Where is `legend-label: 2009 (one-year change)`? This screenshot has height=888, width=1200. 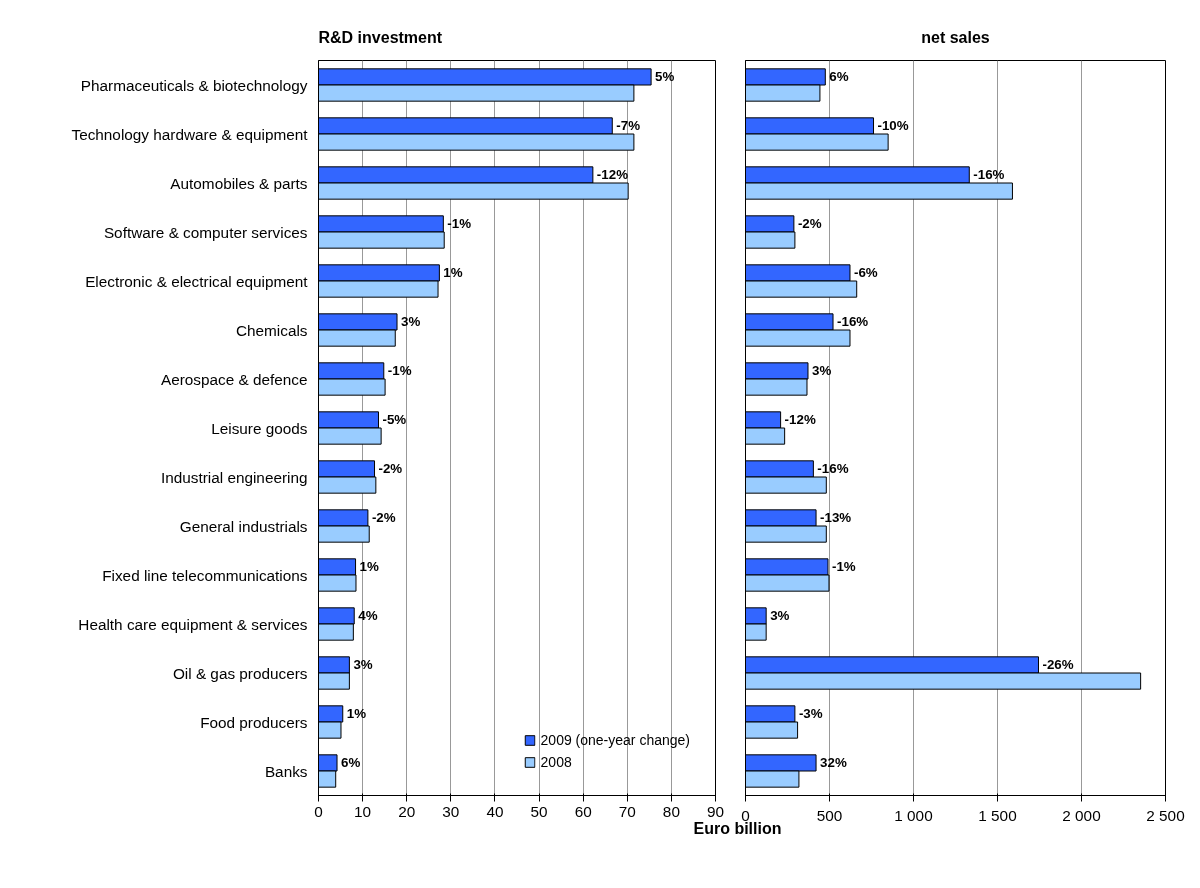
legend-label: 2009 (one-year change) is located at coordinates (615, 740).